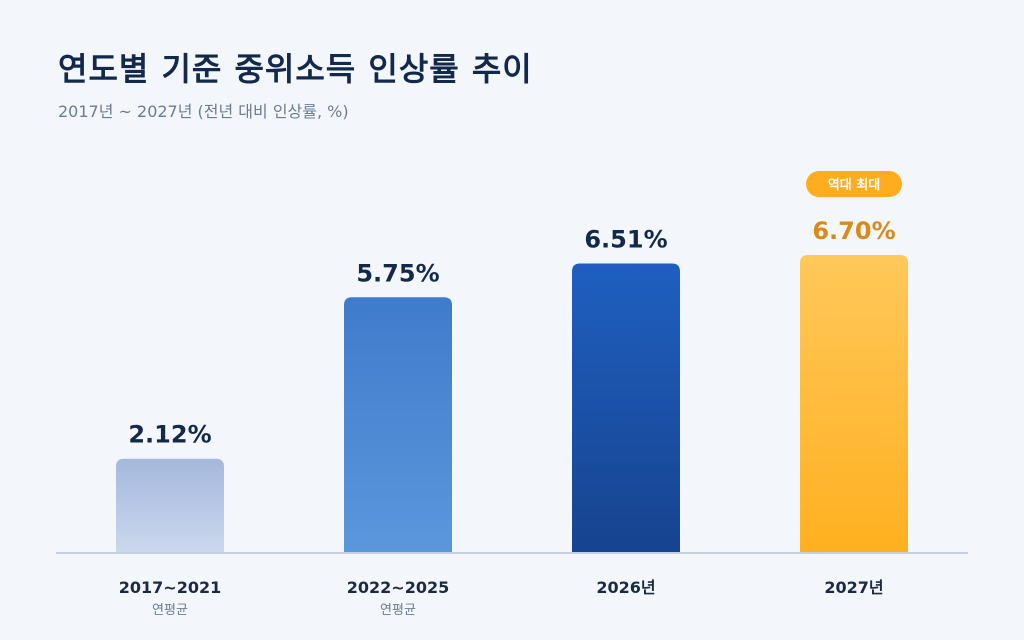 This screenshot has width=1024, height=640. I want to click on chart-title: 연도별 기준 중위소득 인상률 추이, so click(295, 69).